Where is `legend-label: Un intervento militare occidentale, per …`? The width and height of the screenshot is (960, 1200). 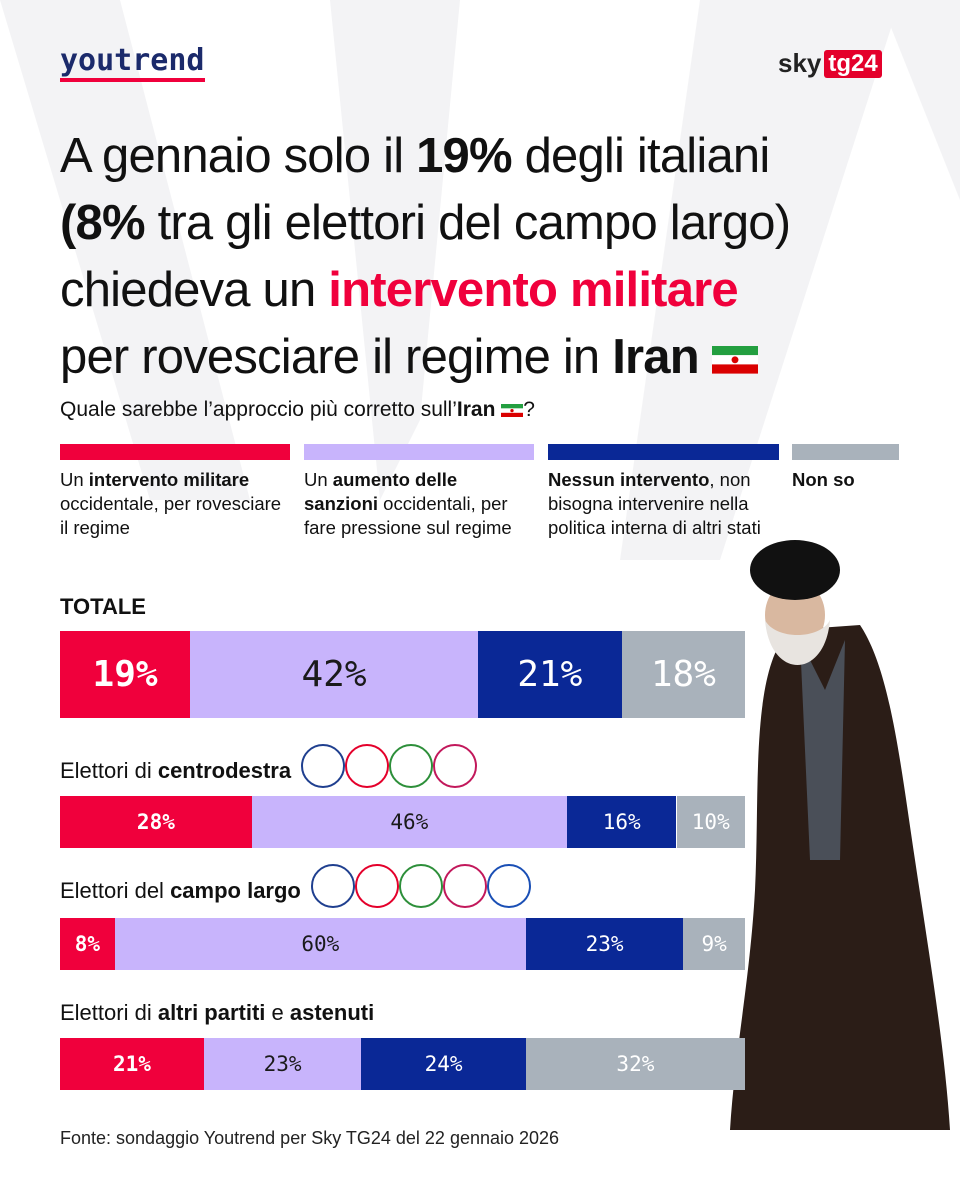 legend-label: Un intervento militare occidentale, per … is located at coordinates (171, 503).